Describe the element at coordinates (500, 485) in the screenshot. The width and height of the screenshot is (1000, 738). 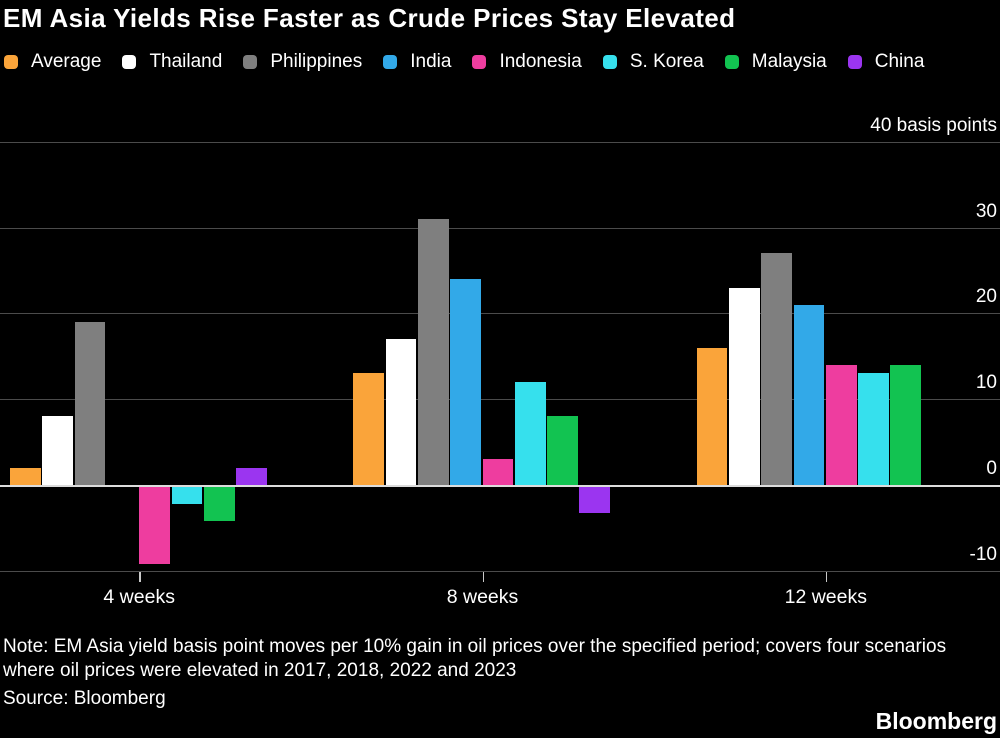
I see `zero-line` at that location.